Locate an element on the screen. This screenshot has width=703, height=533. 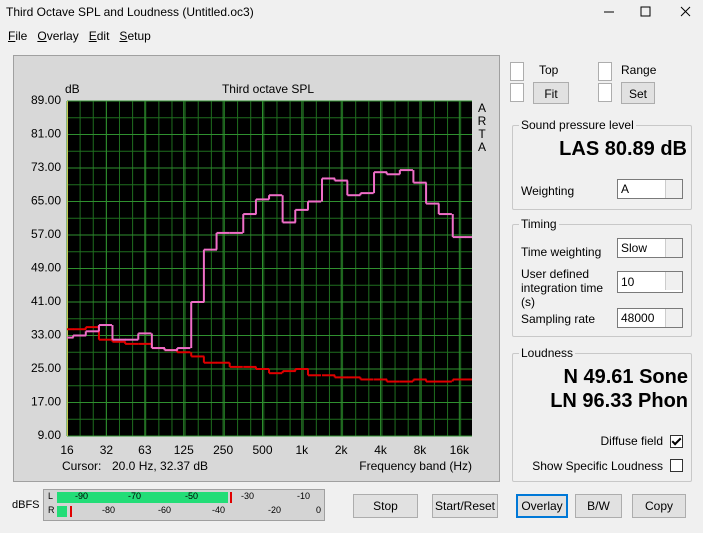
menu-item: File is located at coordinates (18, 36).